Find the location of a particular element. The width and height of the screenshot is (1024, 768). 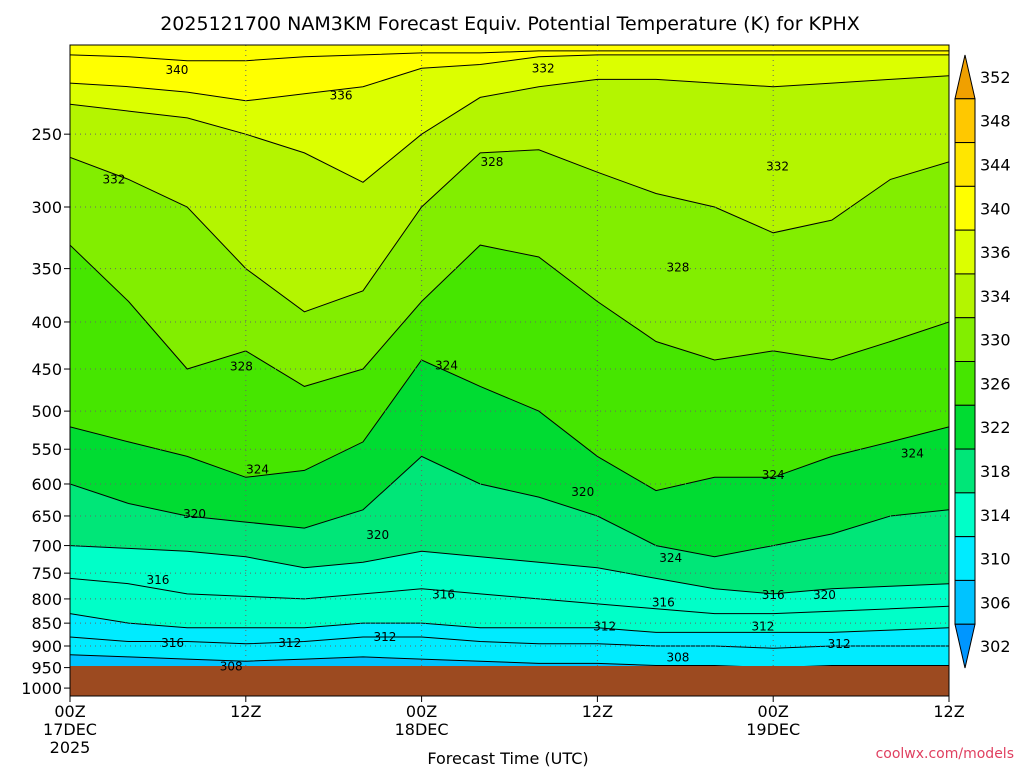

colorbar-label: 318 is located at coordinates (995, 471).